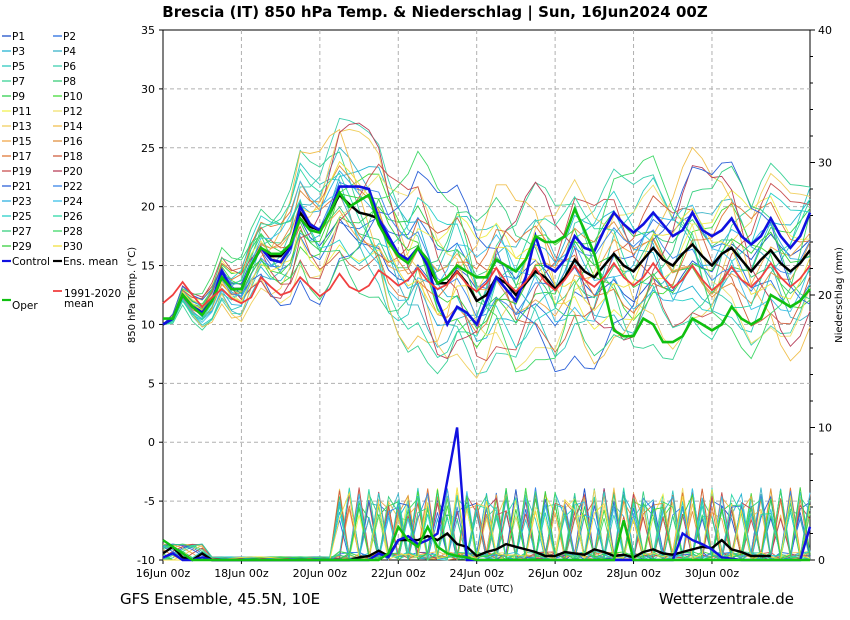  What do you see at coordinates (320, 573) in the screenshot?
I see `x-tick-label: 20Jun 00z` at bounding box center [320, 573].